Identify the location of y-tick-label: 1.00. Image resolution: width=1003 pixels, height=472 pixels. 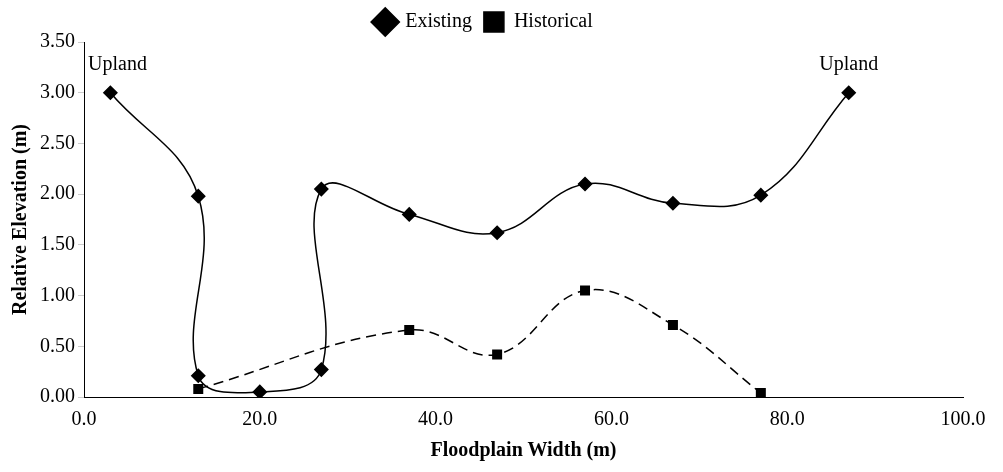
(57, 293).